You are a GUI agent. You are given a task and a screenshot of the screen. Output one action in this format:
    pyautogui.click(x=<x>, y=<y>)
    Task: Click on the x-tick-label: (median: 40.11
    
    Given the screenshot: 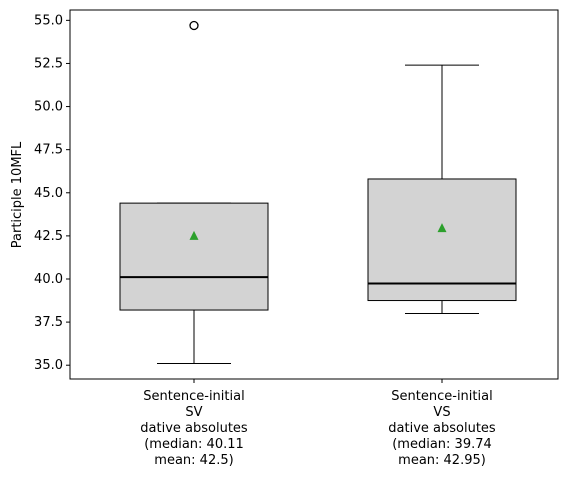 What is the action you would take?
    pyautogui.click(x=194, y=444)
    